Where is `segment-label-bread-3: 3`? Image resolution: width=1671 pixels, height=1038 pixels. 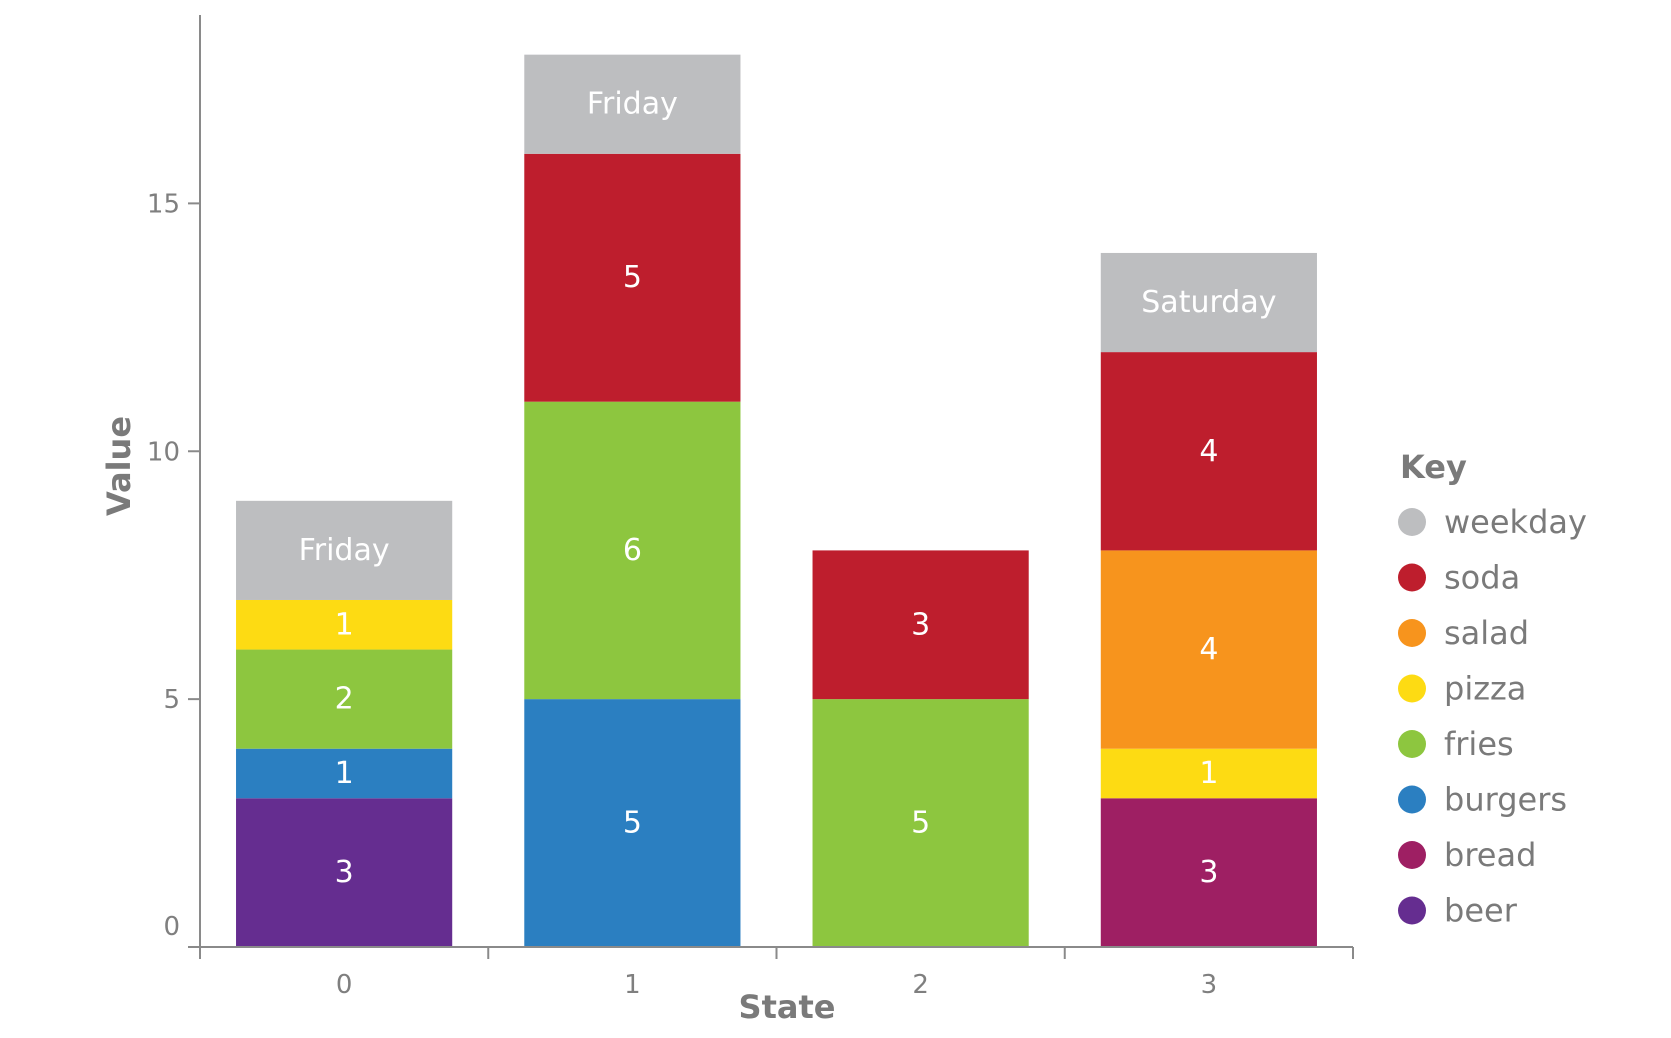
segment-label-bread-3: 3 is located at coordinates (1208, 872).